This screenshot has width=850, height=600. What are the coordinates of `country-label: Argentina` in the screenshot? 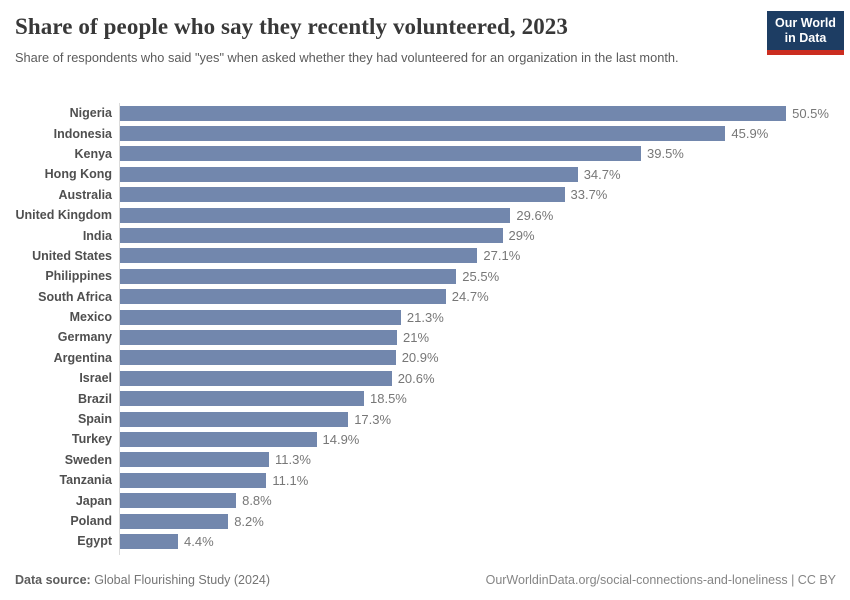 It's located at (82, 357).